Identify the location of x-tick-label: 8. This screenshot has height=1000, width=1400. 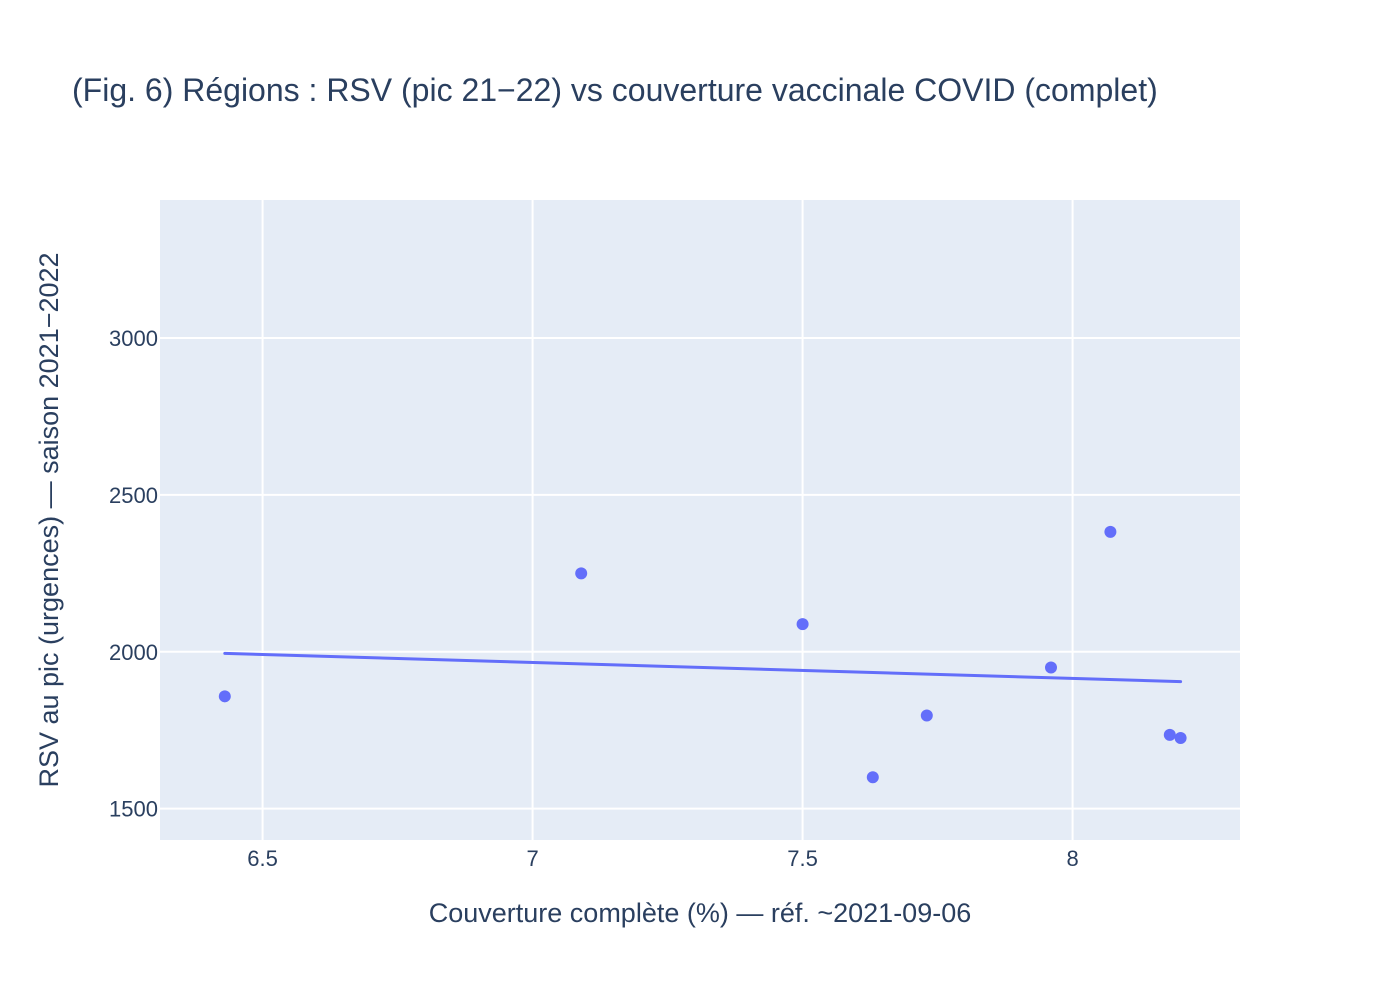
(1072, 858).